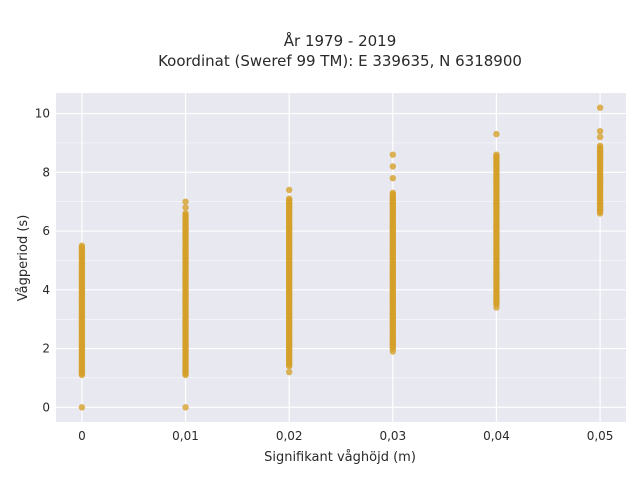  What do you see at coordinates (46, 172) in the screenshot?
I see `y-tick-label: 8` at bounding box center [46, 172].